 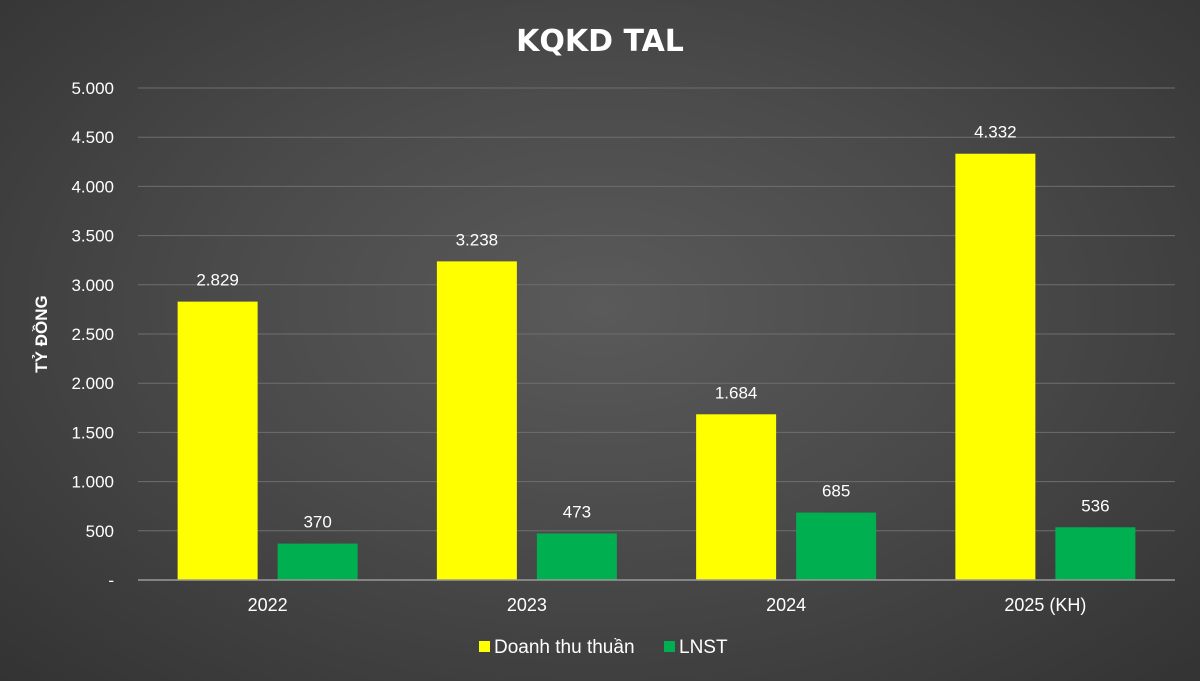 I want to click on data-label: 4.332, so click(x=995, y=132).